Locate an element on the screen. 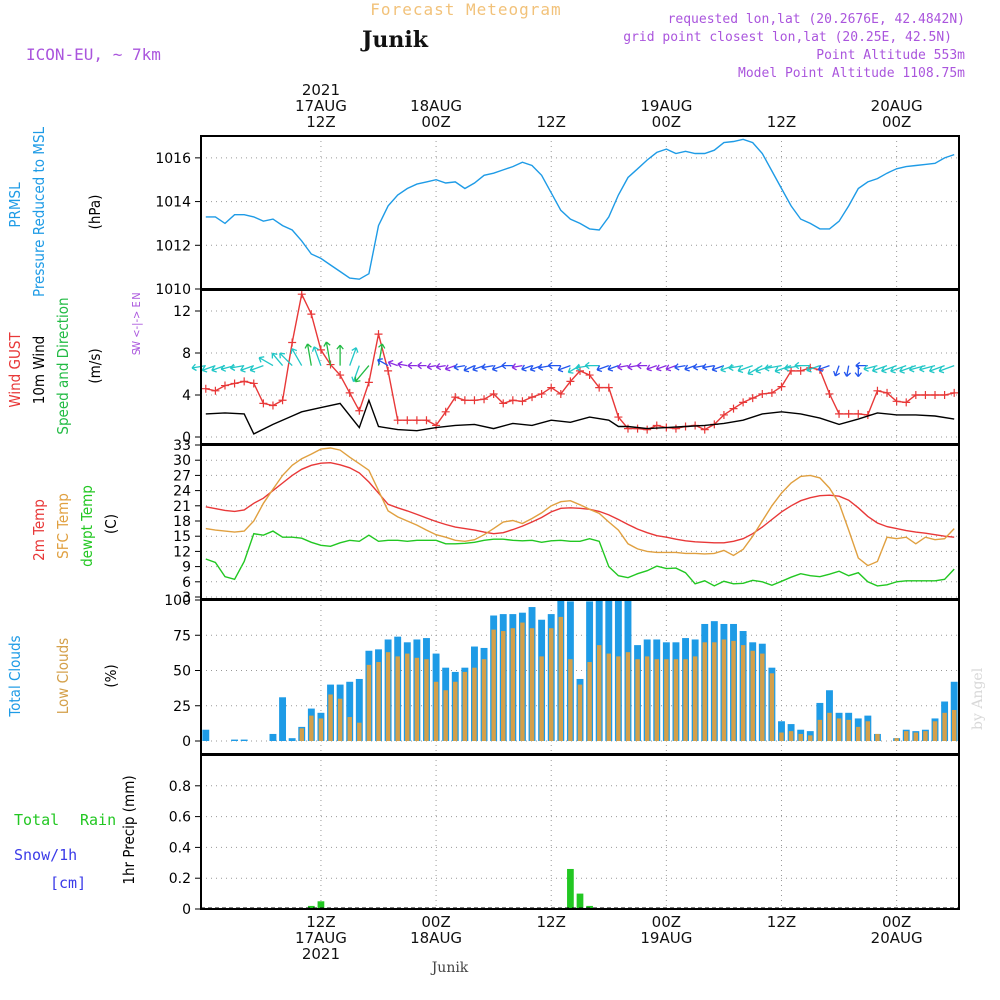 The image size is (1000, 1000). label-ms: (m/s) is located at coordinates (95, 365).